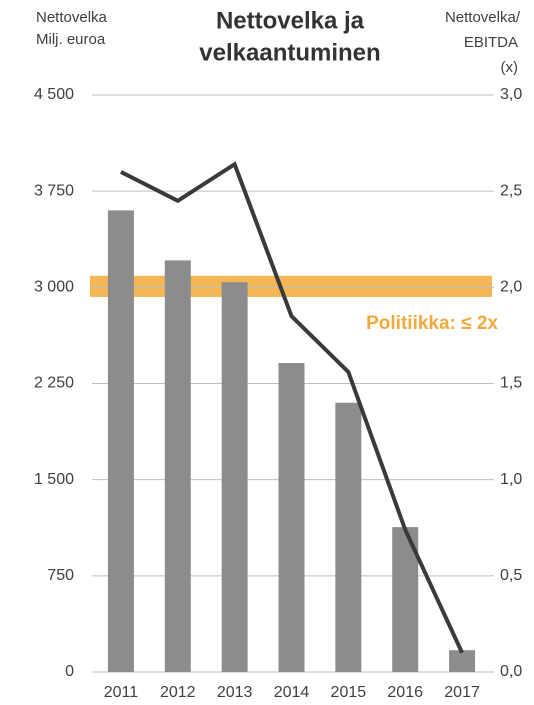 The image size is (534, 705). What do you see at coordinates (69, 671) in the screenshot?
I see `y-tick-label: 0` at bounding box center [69, 671].